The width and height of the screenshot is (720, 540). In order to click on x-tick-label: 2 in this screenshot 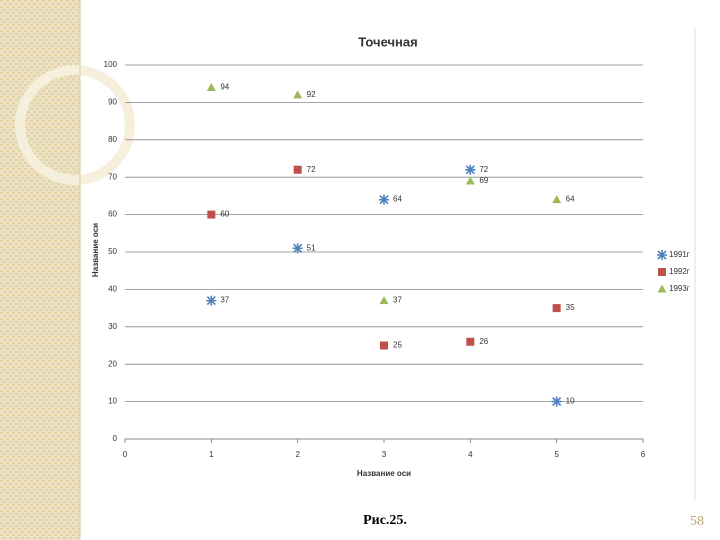, I will do `click(297, 454)`.